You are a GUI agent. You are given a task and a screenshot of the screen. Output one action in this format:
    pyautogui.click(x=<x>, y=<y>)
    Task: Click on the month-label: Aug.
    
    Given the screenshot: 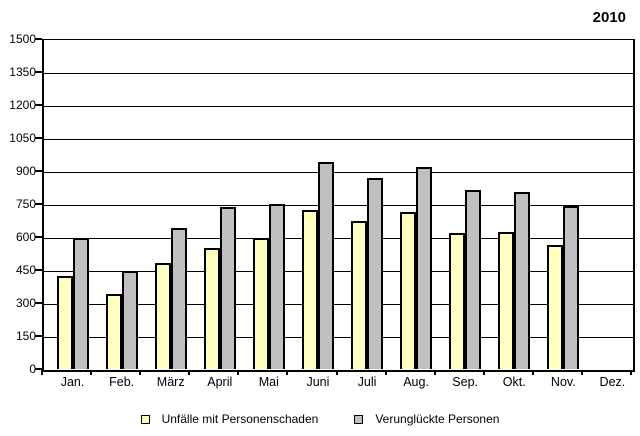 What is the action you would take?
    pyautogui.click(x=416, y=382)
    